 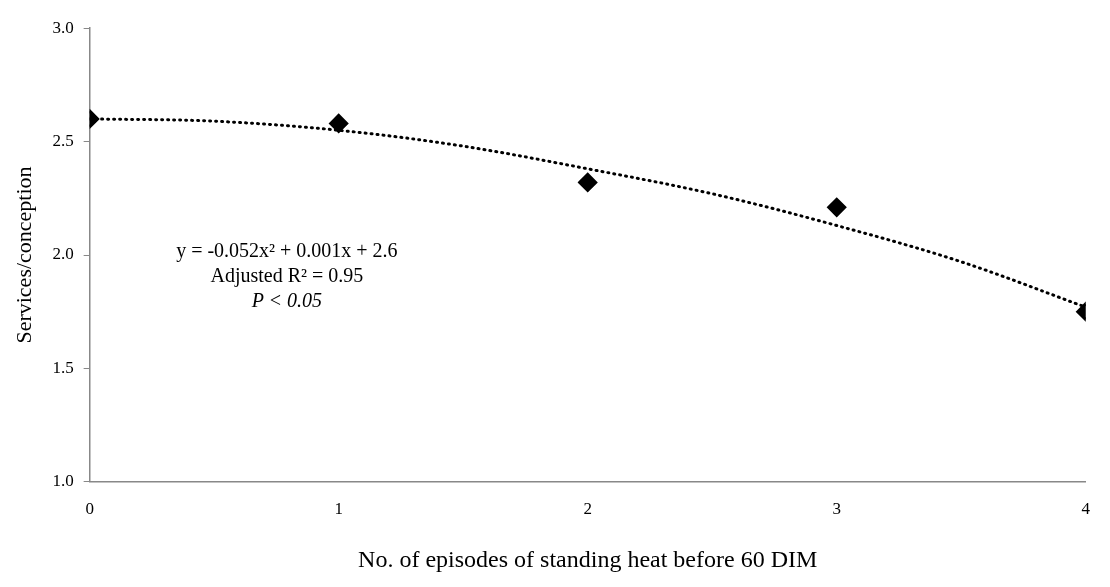 What do you see at coordinates (63, 141) in the screenshot?
I see `y-tick-label: 2.5` at bounding box center [63, 141].